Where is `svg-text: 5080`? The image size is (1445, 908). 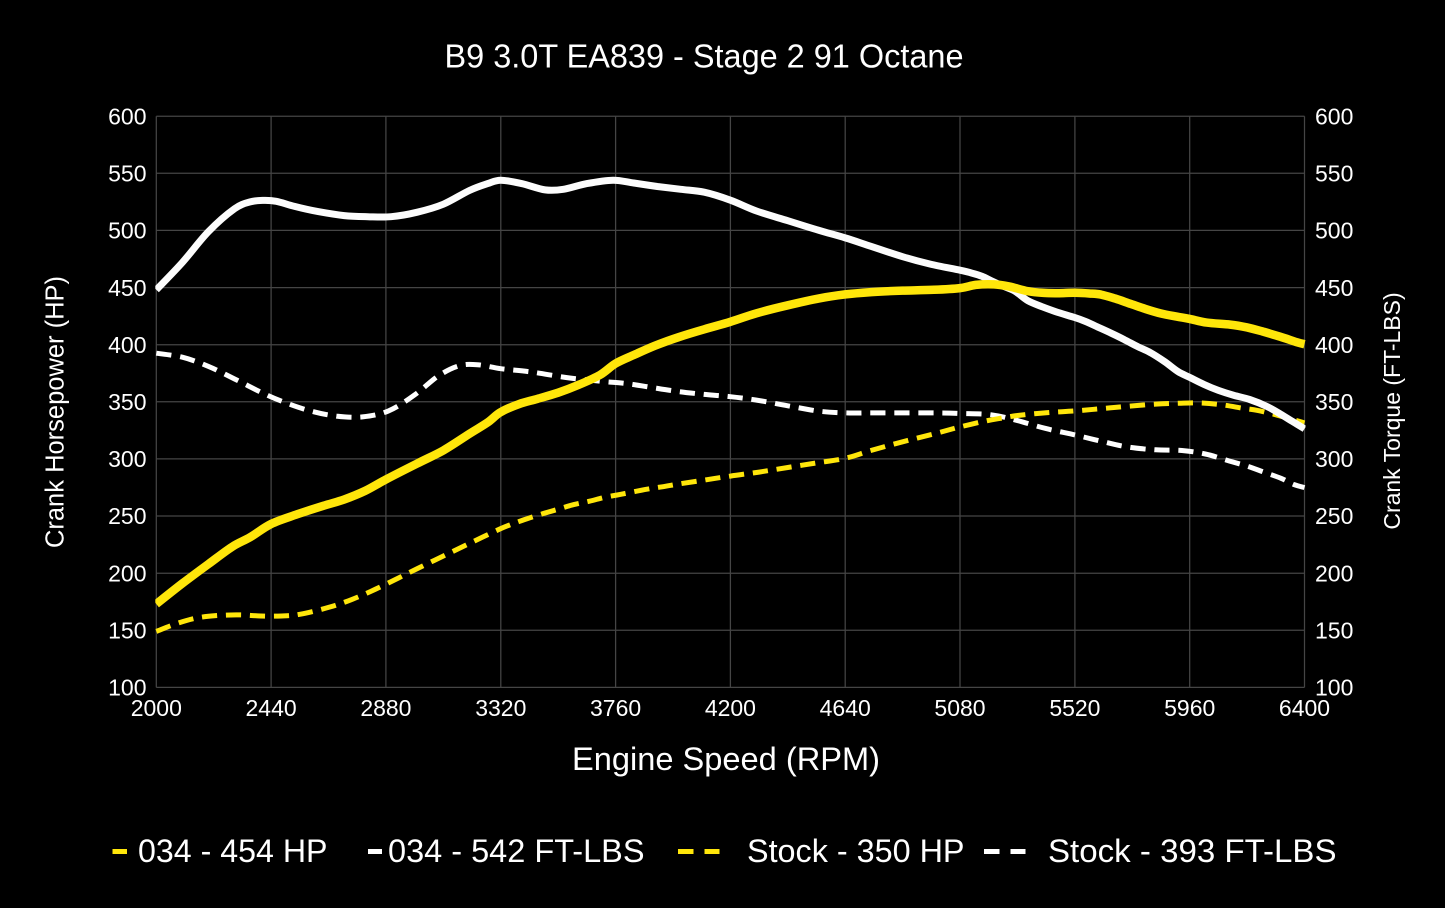
svg-text: 5080 is located at coordinates (959, 708).